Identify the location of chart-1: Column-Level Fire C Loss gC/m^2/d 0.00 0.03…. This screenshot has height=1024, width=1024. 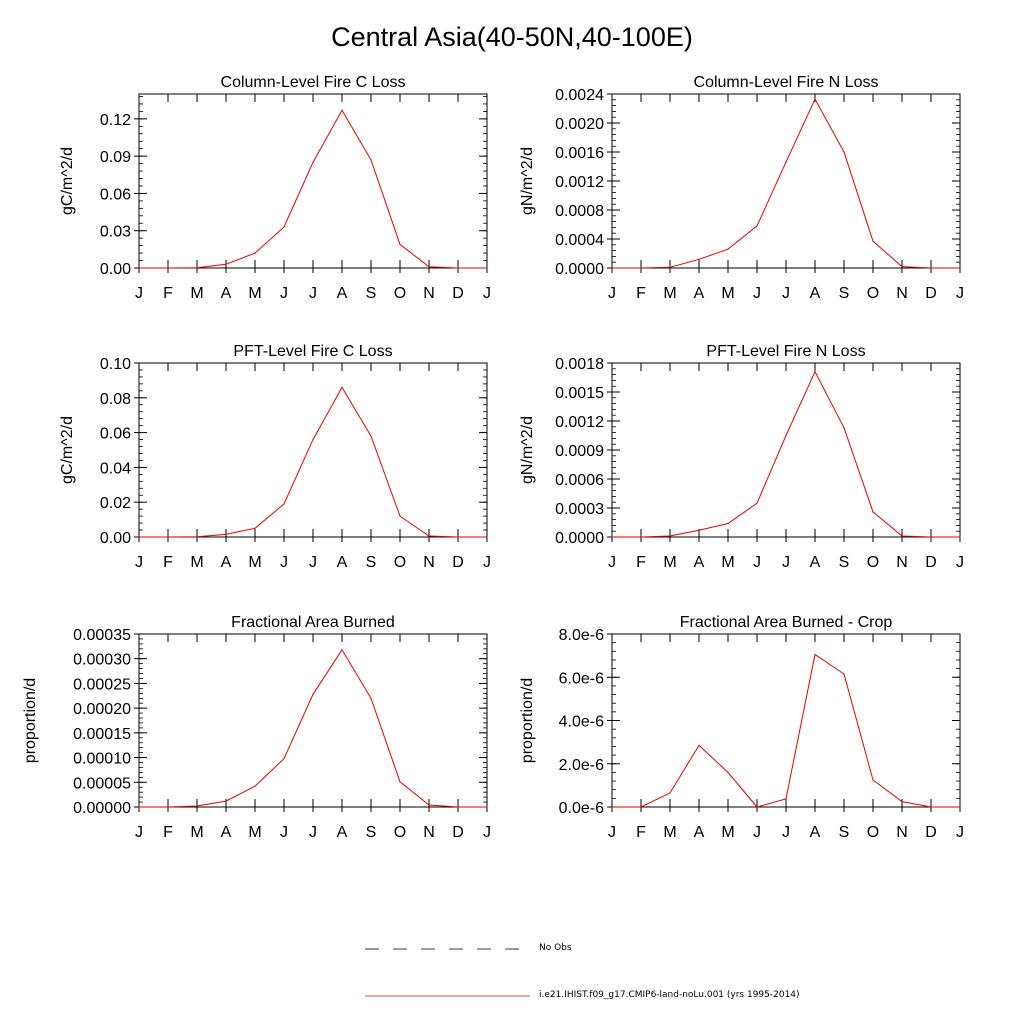
(275, 188).